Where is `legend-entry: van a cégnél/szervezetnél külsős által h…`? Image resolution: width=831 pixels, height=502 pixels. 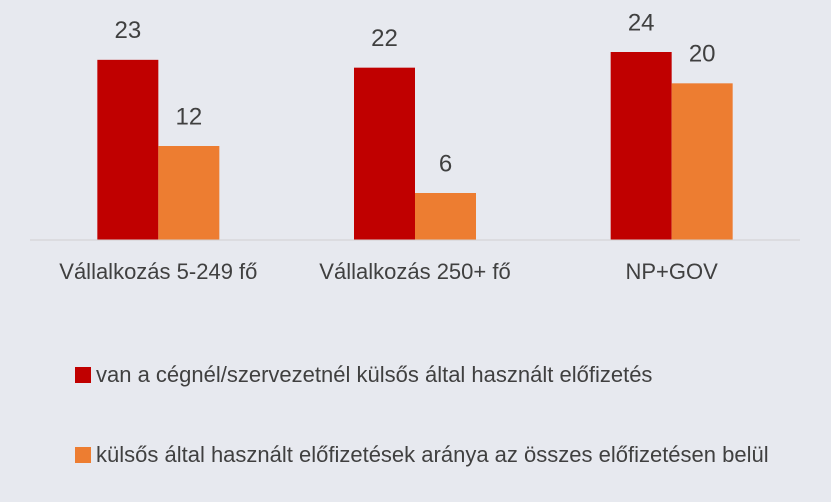
legend-entry: van a cégnél/szervezetnél külsős által h… is located at coordinates (445, 375).